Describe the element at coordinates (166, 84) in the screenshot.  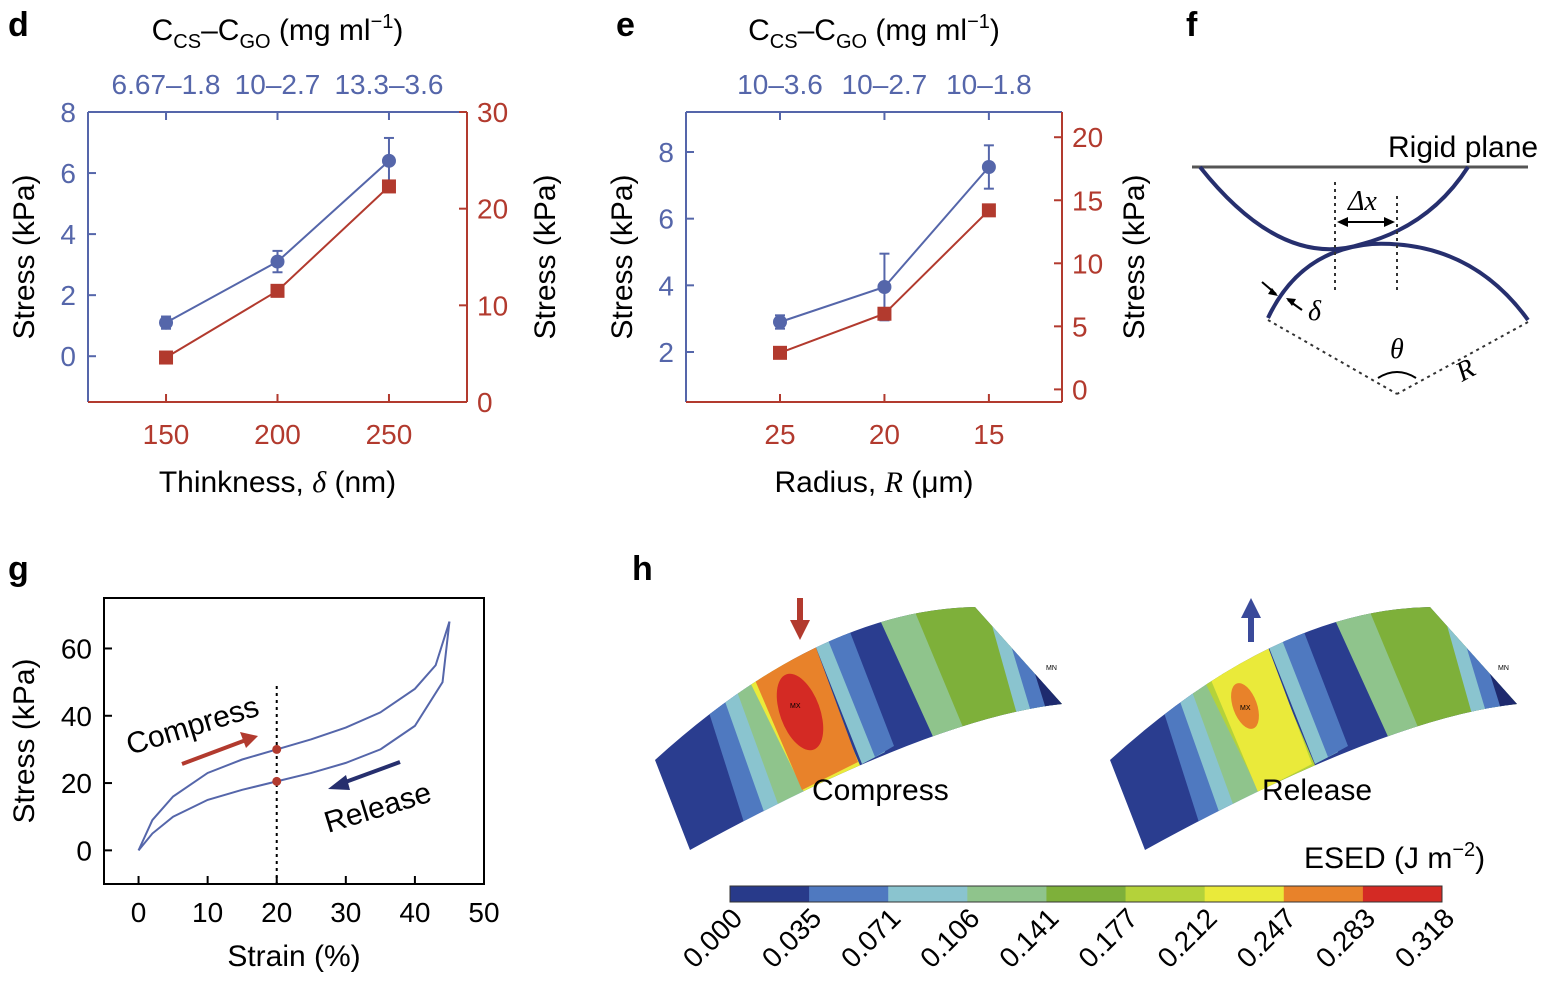
I see `top-tick-label: 6.67–1.8` at that location.